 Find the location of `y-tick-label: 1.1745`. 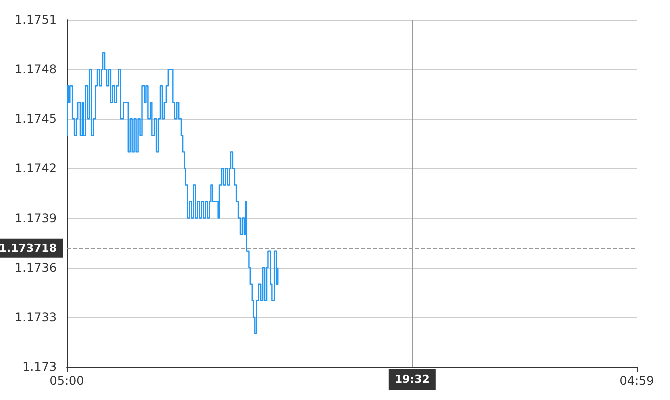

y-tick-label: 1.1745 is located at coordinates (36, 119).